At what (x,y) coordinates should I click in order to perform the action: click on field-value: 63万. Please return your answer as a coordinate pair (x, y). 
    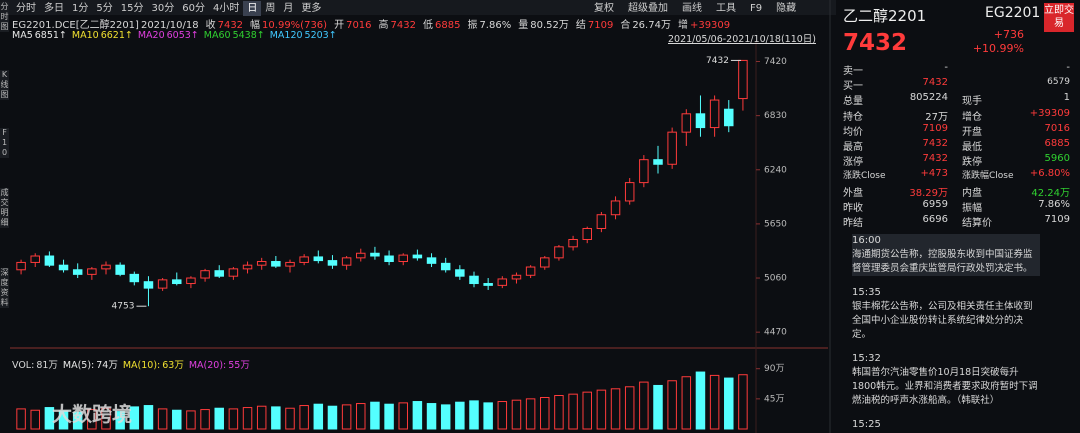
    Looking at the image, I should click on (173, 365).